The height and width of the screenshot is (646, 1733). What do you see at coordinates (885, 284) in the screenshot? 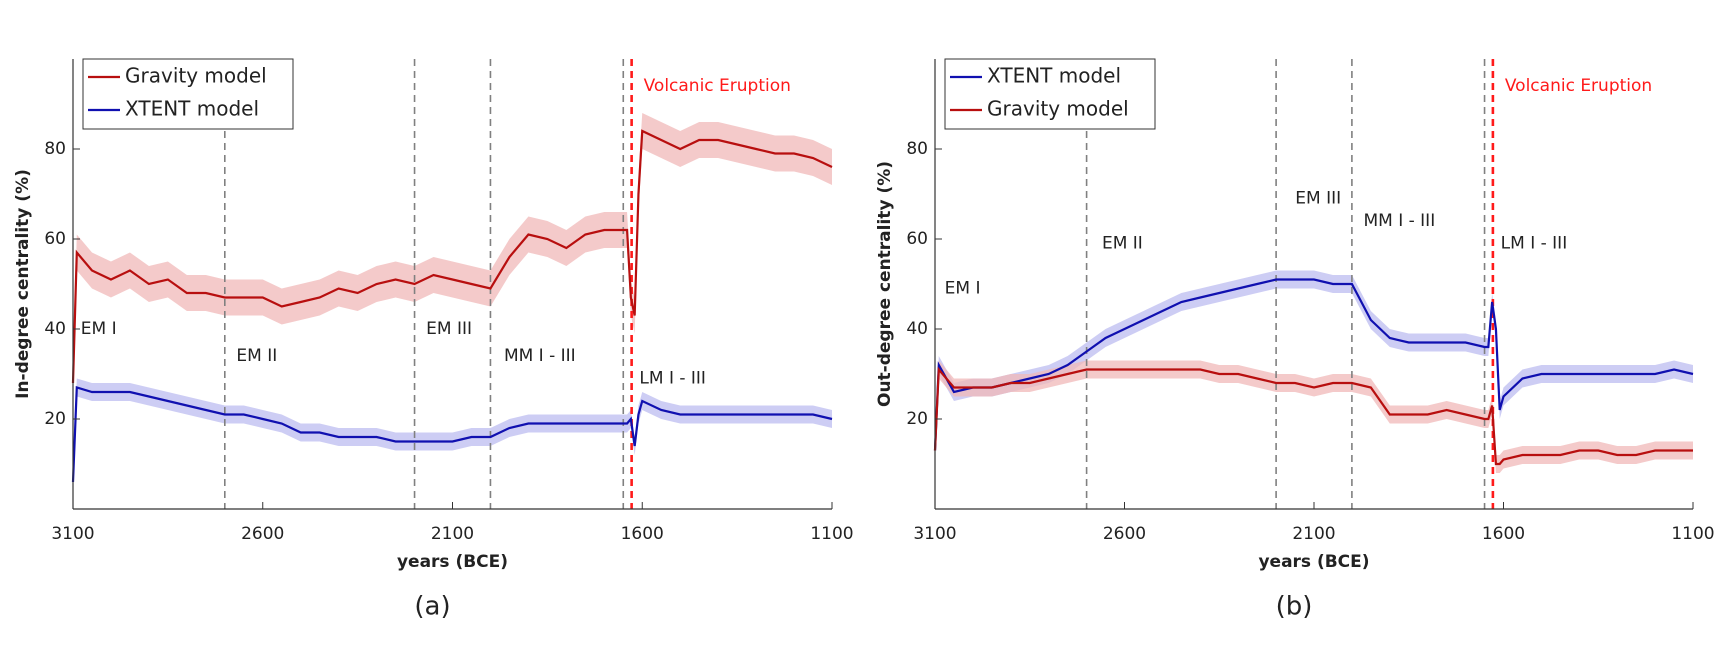
I see `y-axis-label: Out-degree centrality (%)` at bounding box center [885, 284].